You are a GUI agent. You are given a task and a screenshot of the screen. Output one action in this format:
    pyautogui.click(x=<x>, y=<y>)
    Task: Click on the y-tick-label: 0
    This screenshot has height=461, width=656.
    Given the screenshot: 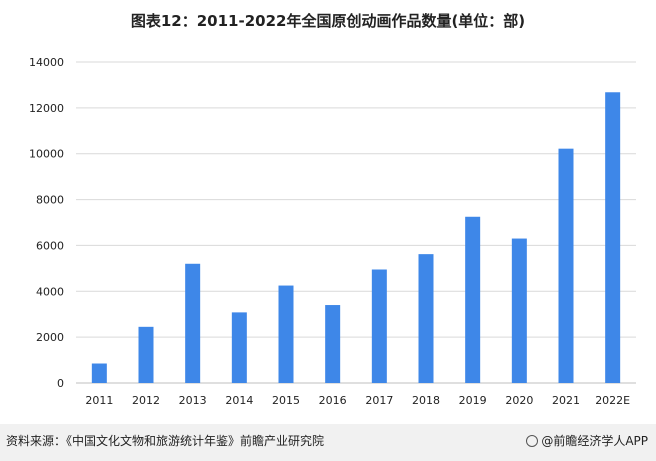 What is the action you would take?
    pyautogui.click(x=60, y=383)
    